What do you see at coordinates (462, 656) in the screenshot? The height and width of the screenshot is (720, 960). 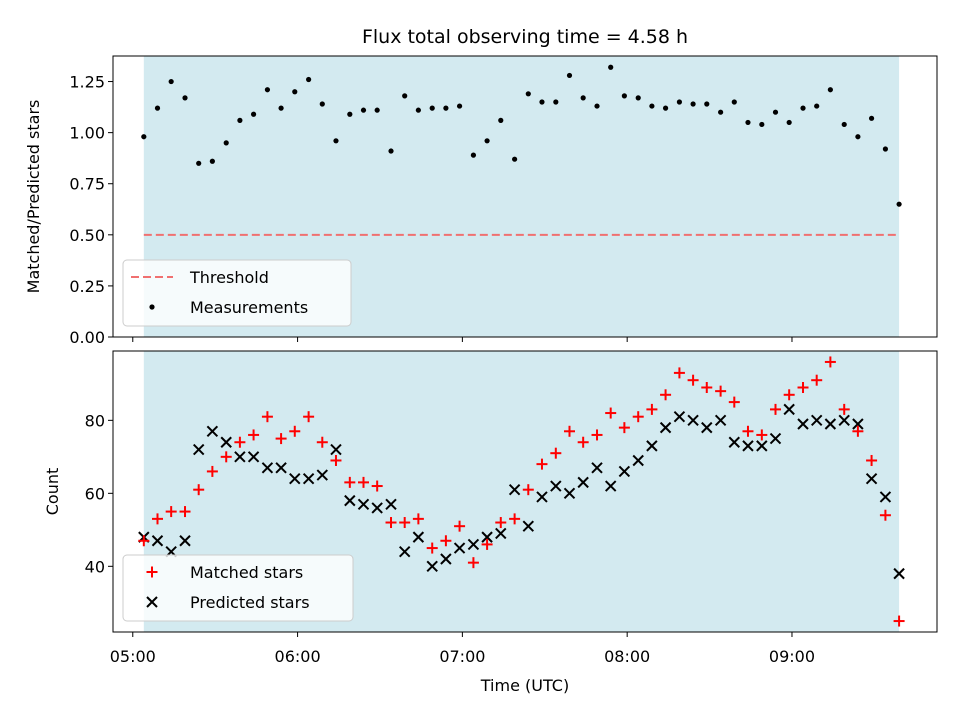 I see `x-tick-label: 07:00` at bounding box center [462, 656].